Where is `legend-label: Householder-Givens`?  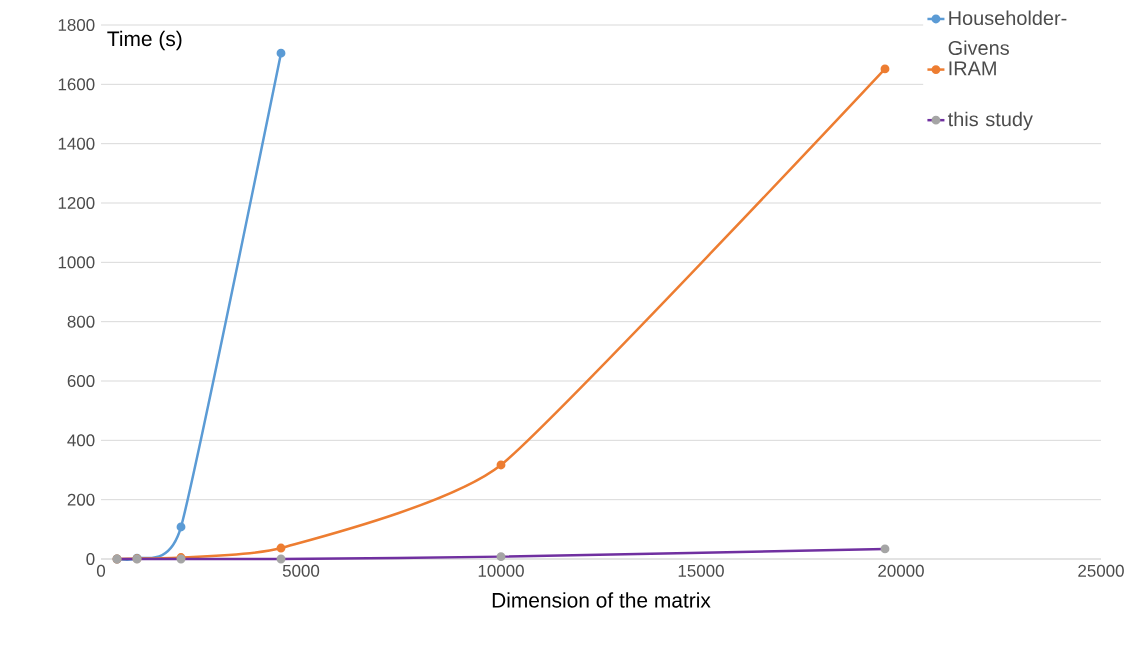 legend-label: Householder-Givens is located at coordinates (1007, 32).